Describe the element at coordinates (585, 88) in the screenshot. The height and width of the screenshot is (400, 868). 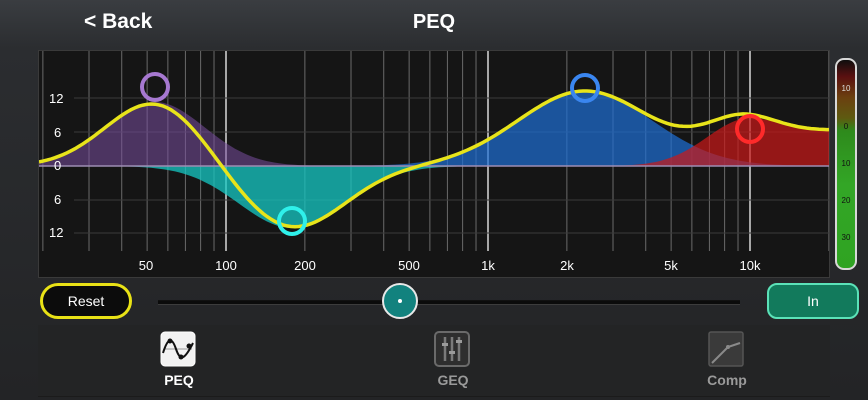
I see `band3-handle` at that location.